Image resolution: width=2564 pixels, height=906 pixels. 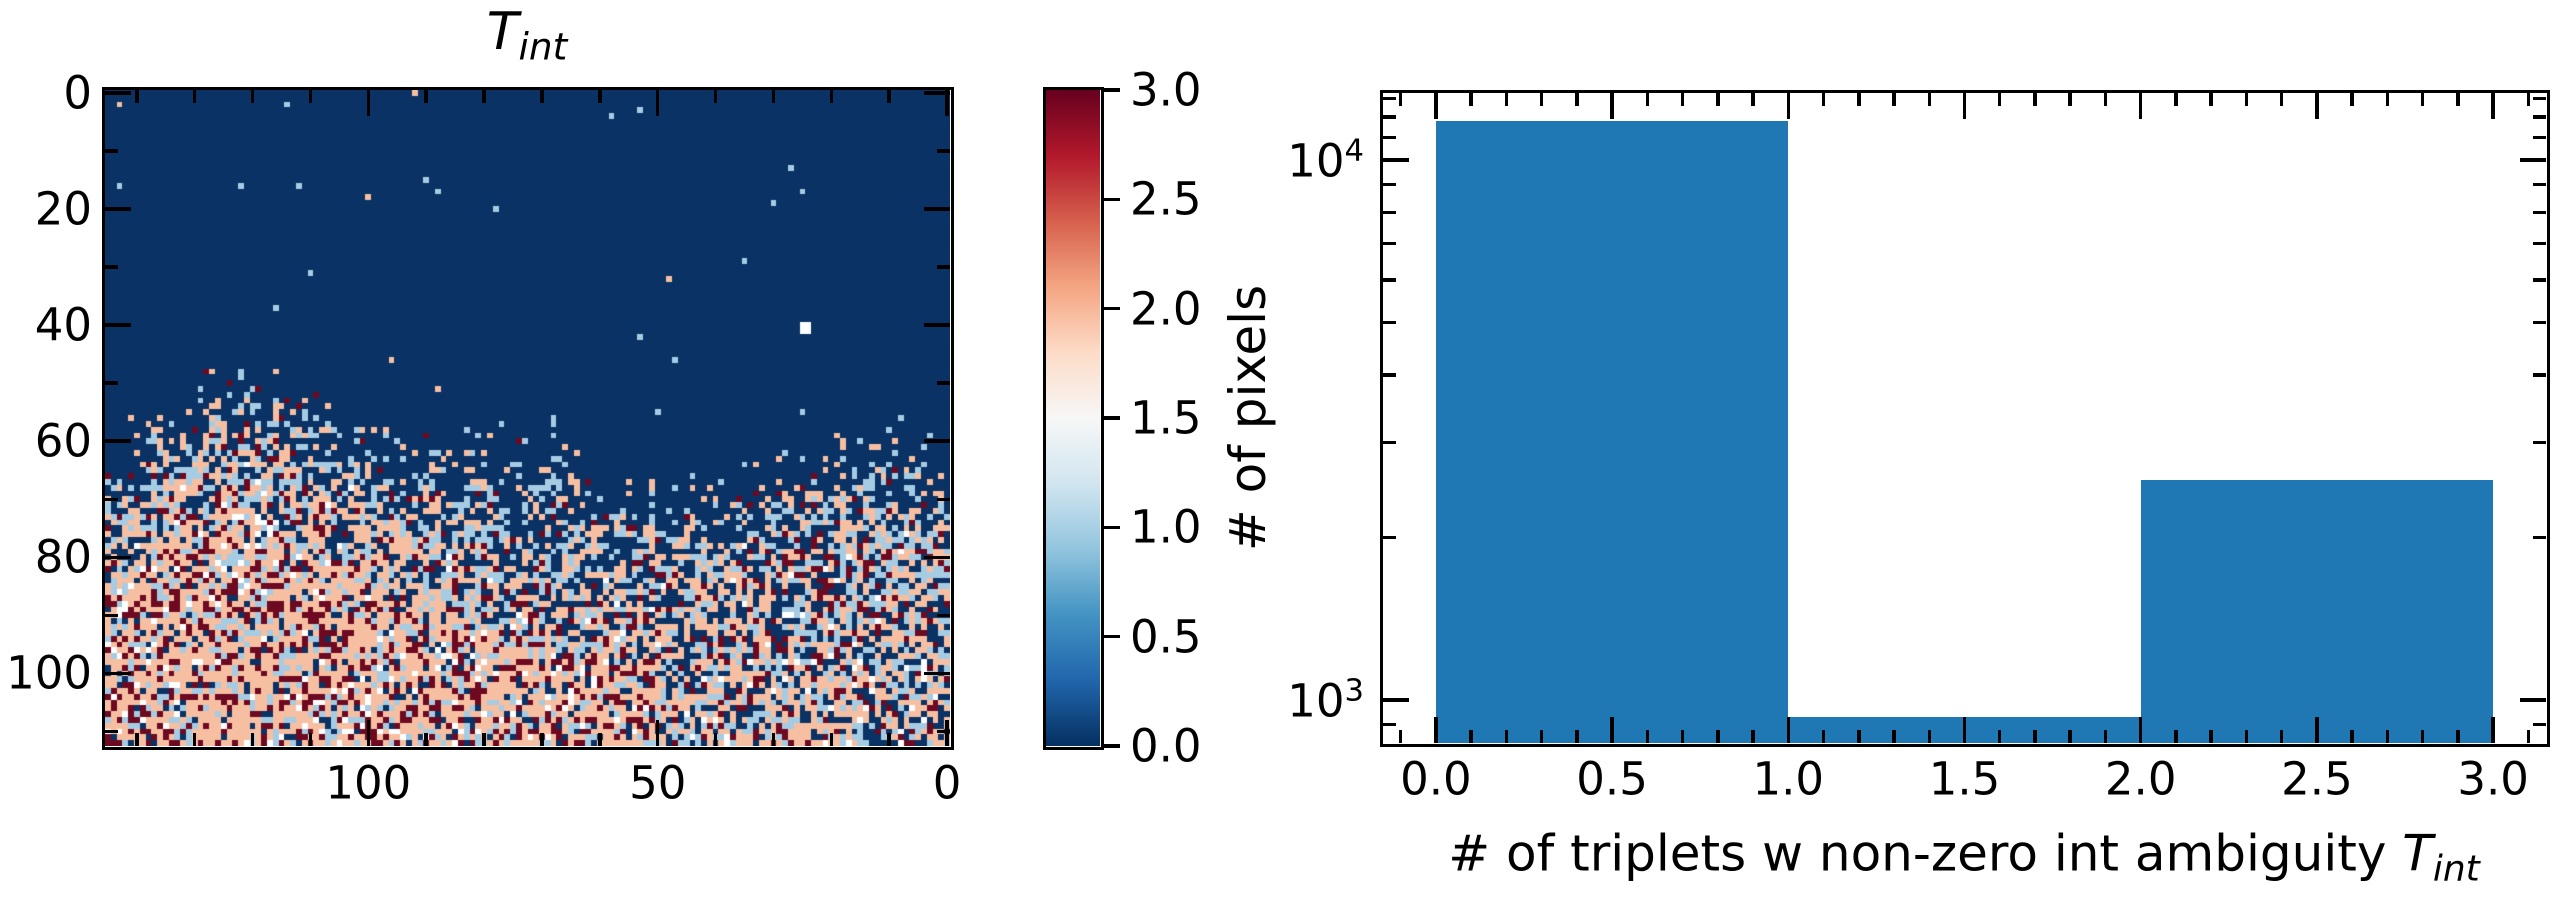 I want to click on colorbar-tick-label: 2.5, so click(x=1166, y=199).